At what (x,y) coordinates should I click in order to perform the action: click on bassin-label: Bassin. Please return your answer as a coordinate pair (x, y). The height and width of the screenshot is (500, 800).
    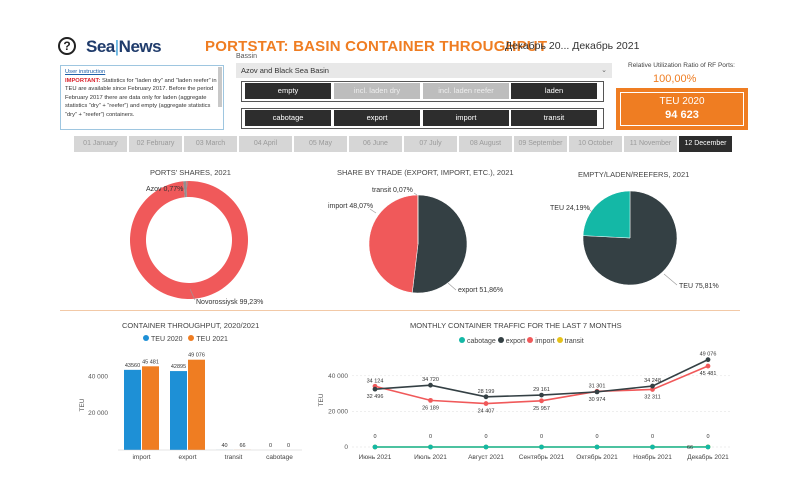
    Looking at the image, I should click on (247, 56).